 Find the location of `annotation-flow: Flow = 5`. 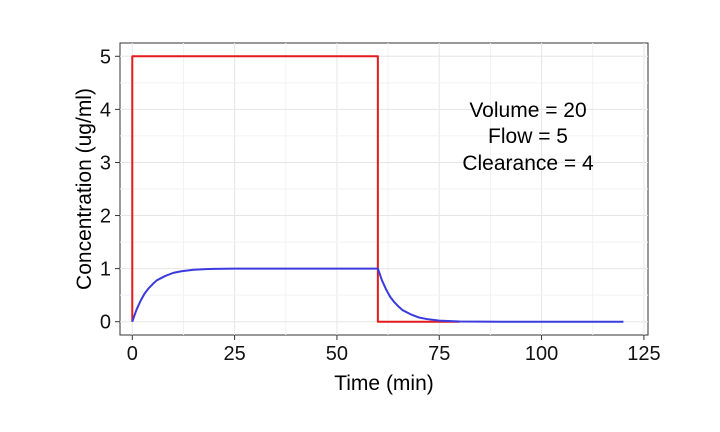

annotation-flow: Flow = 5 is located at coordinates (528, 136).